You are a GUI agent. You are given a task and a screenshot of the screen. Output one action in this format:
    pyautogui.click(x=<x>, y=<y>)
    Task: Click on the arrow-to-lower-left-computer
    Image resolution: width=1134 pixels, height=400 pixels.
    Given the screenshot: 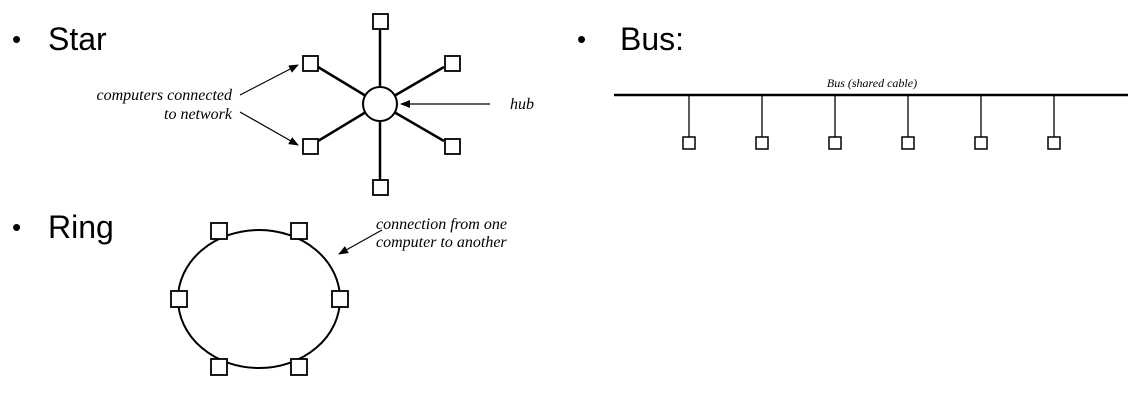 What is the action you would take?
    pyautogui.click(x=269, y=128)
    